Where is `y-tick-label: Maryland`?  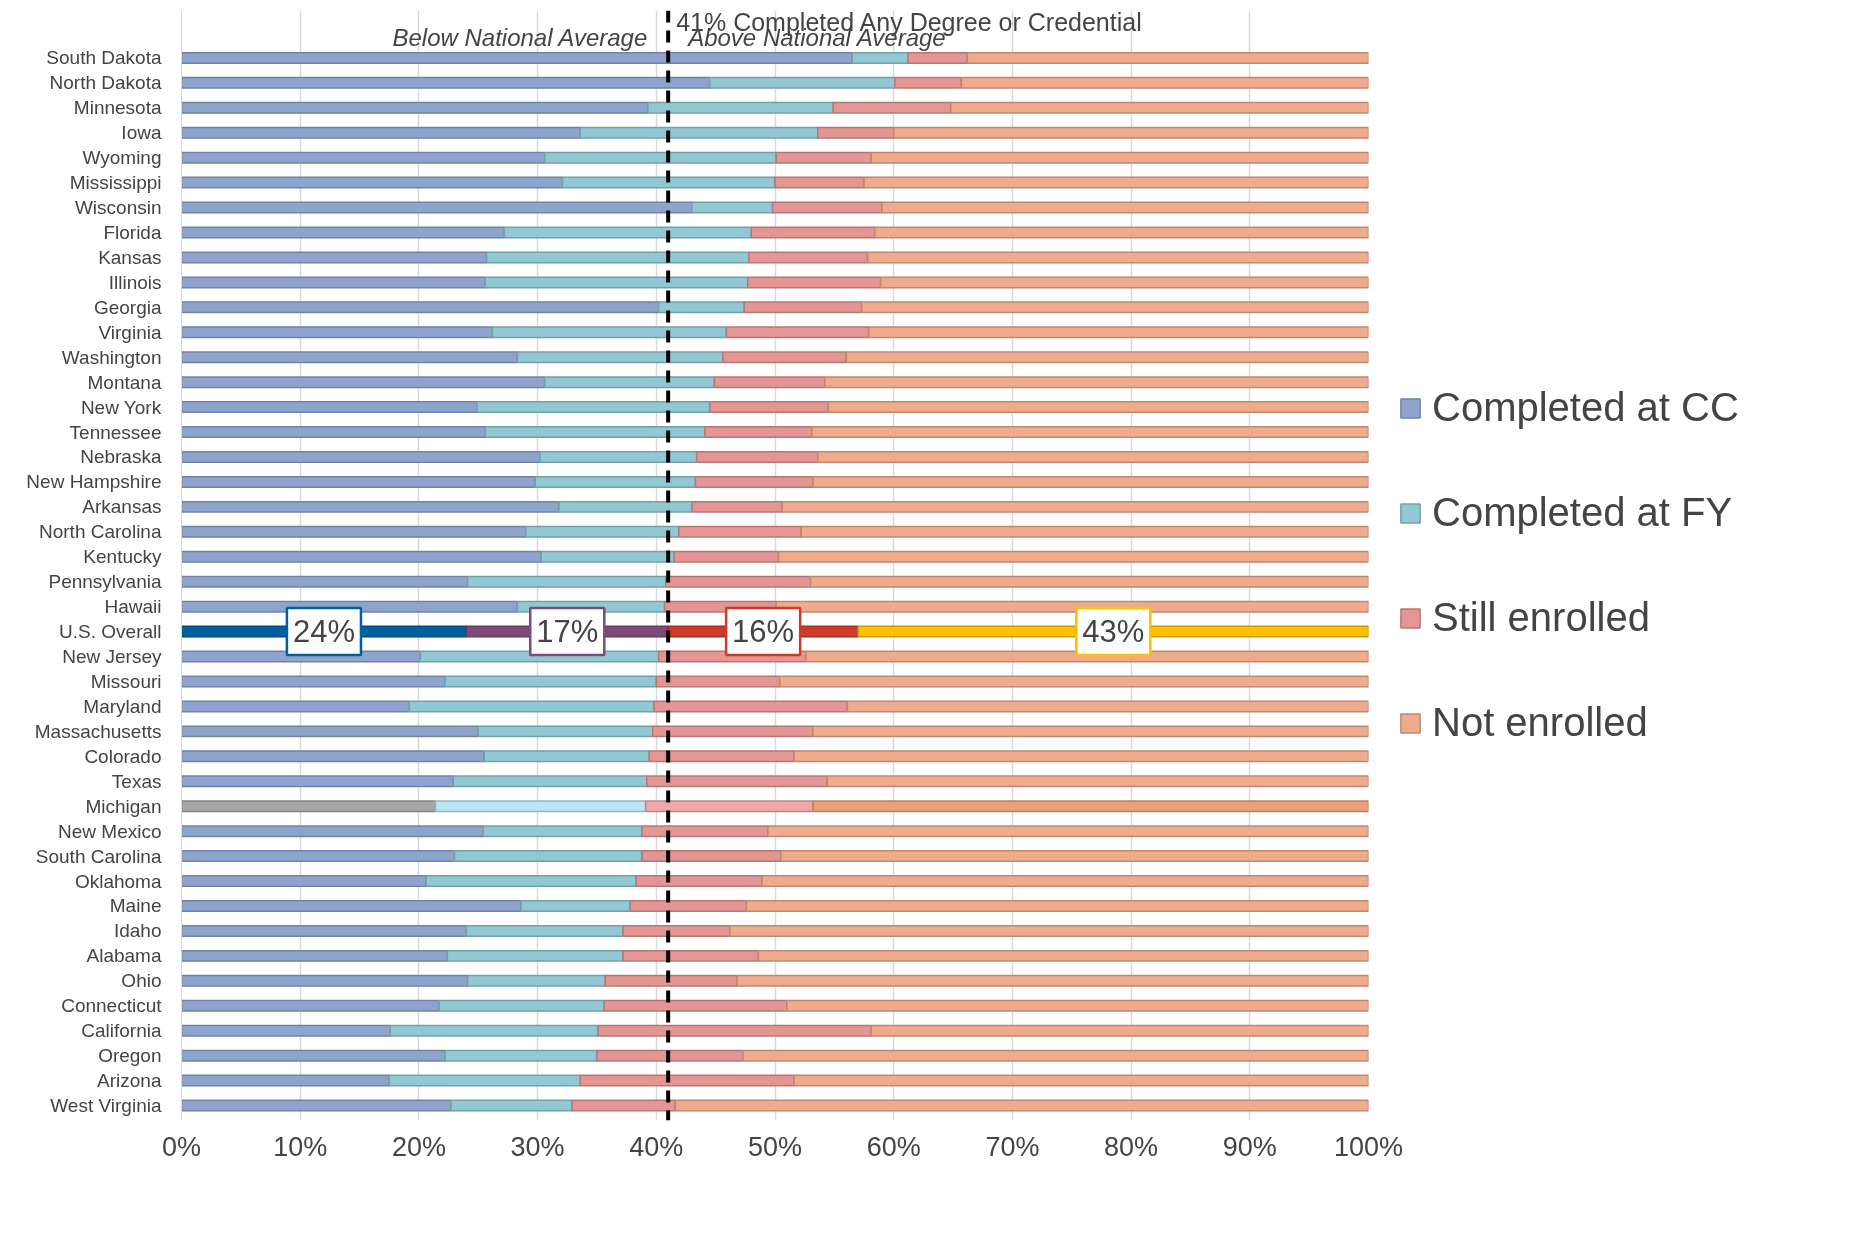
y-tick-label: Maryland is located at coordinates (122, 706).